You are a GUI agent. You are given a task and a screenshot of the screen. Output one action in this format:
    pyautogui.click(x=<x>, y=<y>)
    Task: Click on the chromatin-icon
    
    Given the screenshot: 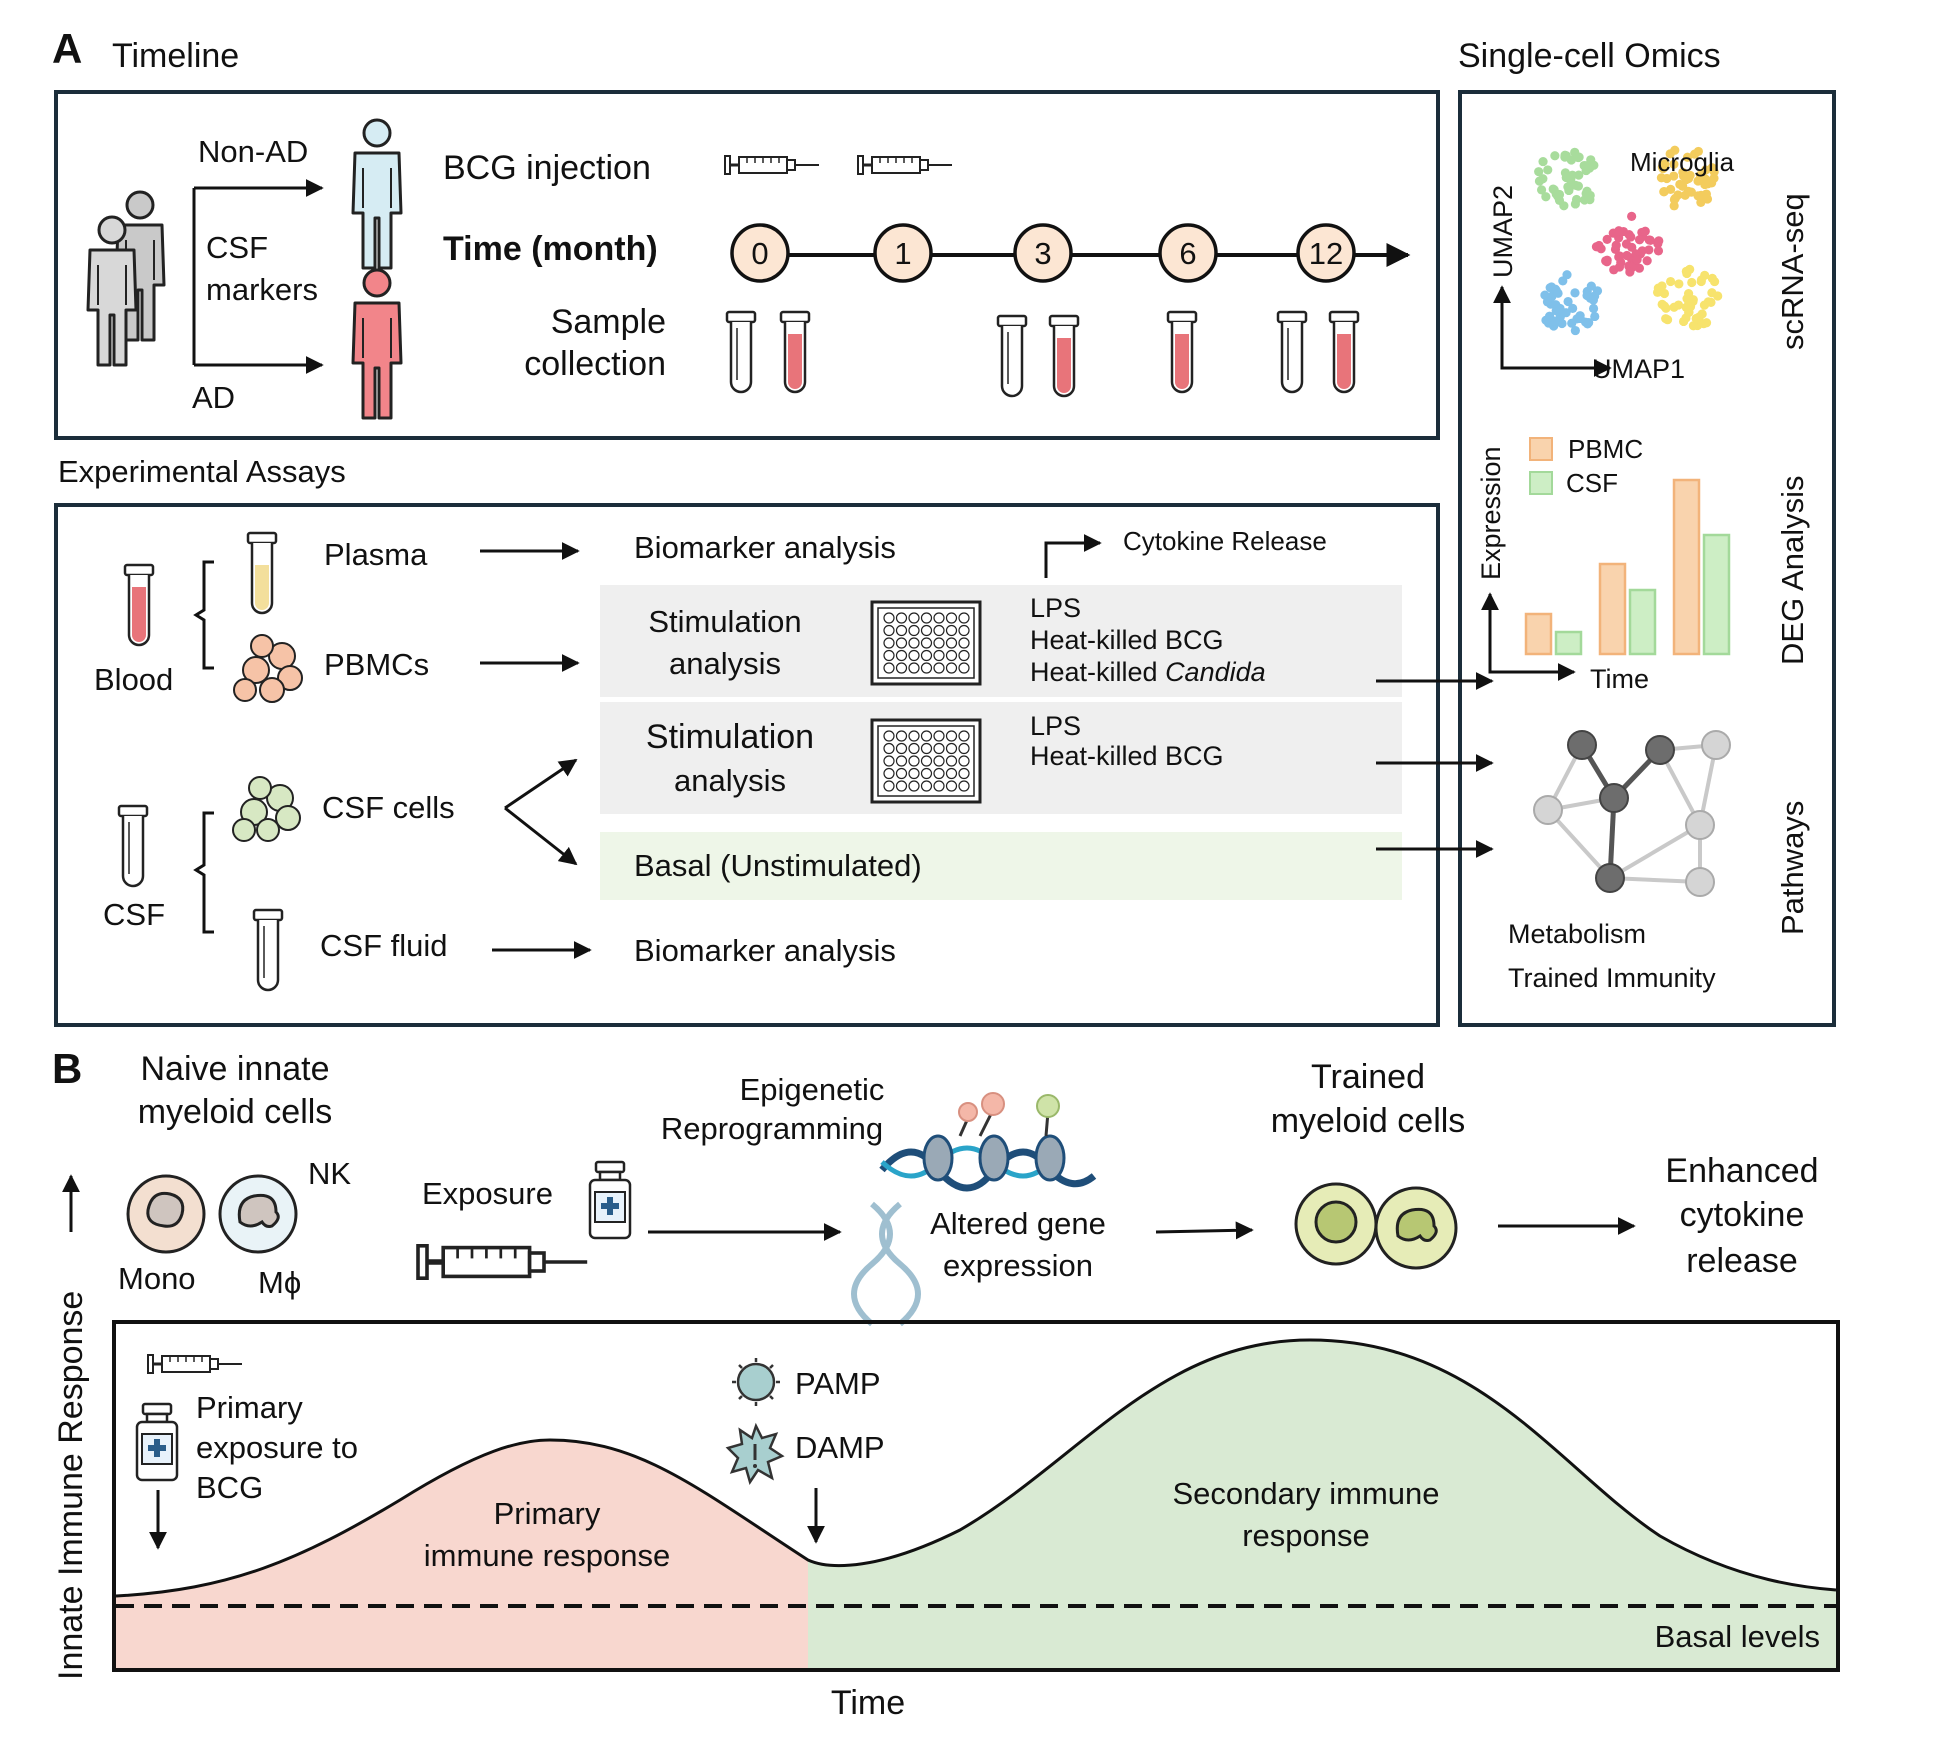 What is the action you would take?
    pyautogui.click(x=988, y=1142)
    